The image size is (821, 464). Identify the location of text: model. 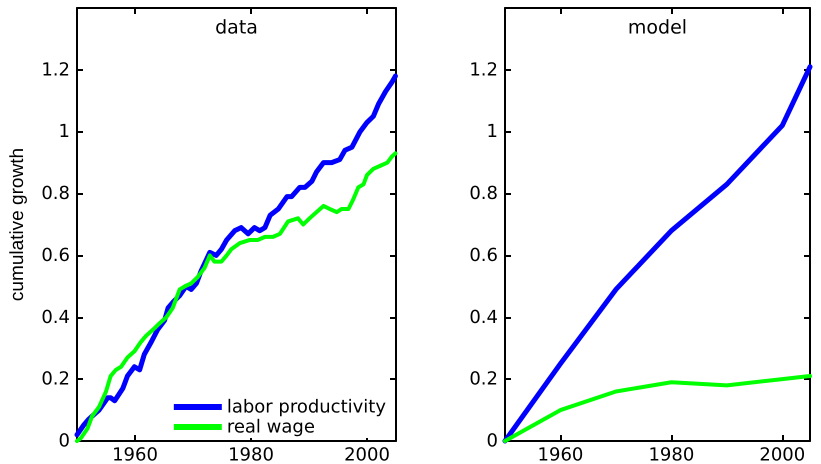
(658, 27).